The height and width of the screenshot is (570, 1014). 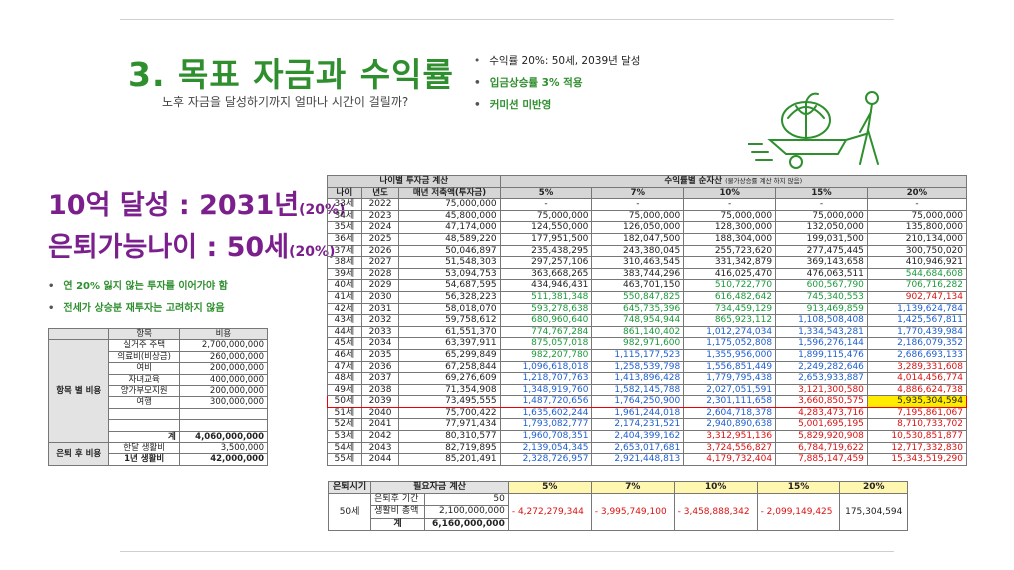 I want to click on group-header-returns: 수익률별 순자산 (물가상승률 계산 하지 않음), so click(x=733, y=181).